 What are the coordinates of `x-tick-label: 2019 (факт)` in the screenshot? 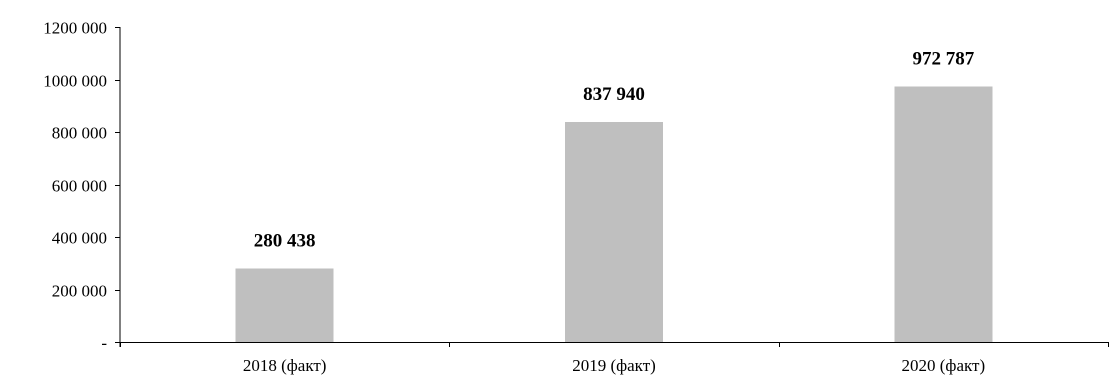 It's located at (614, 365).